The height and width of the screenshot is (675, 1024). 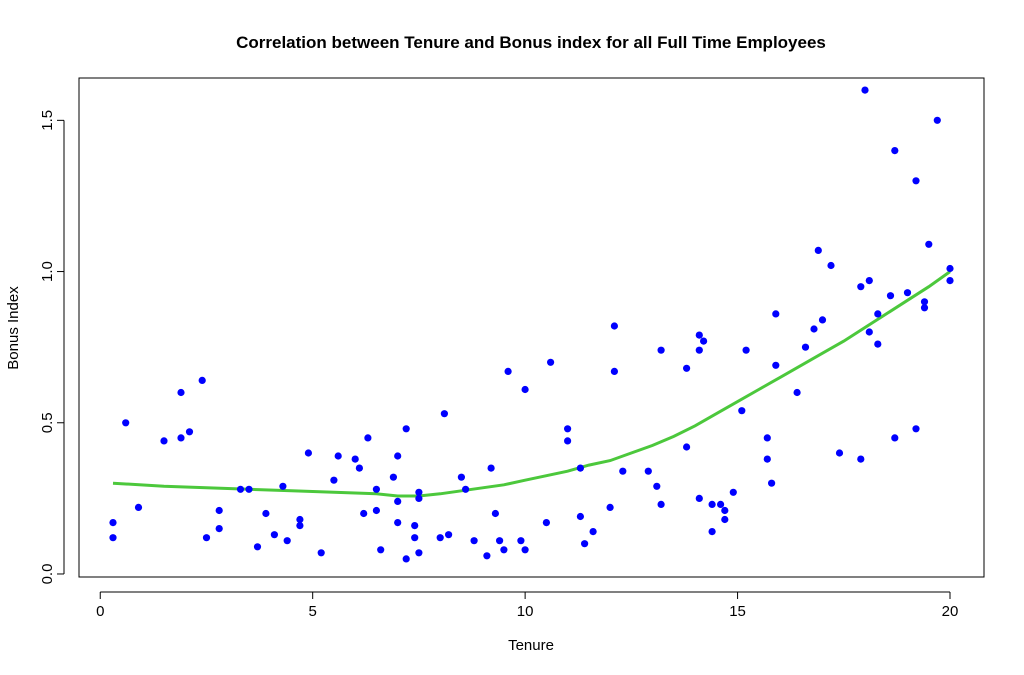 I want to click on x-tick-label: 10, so click(x=525, y=611).